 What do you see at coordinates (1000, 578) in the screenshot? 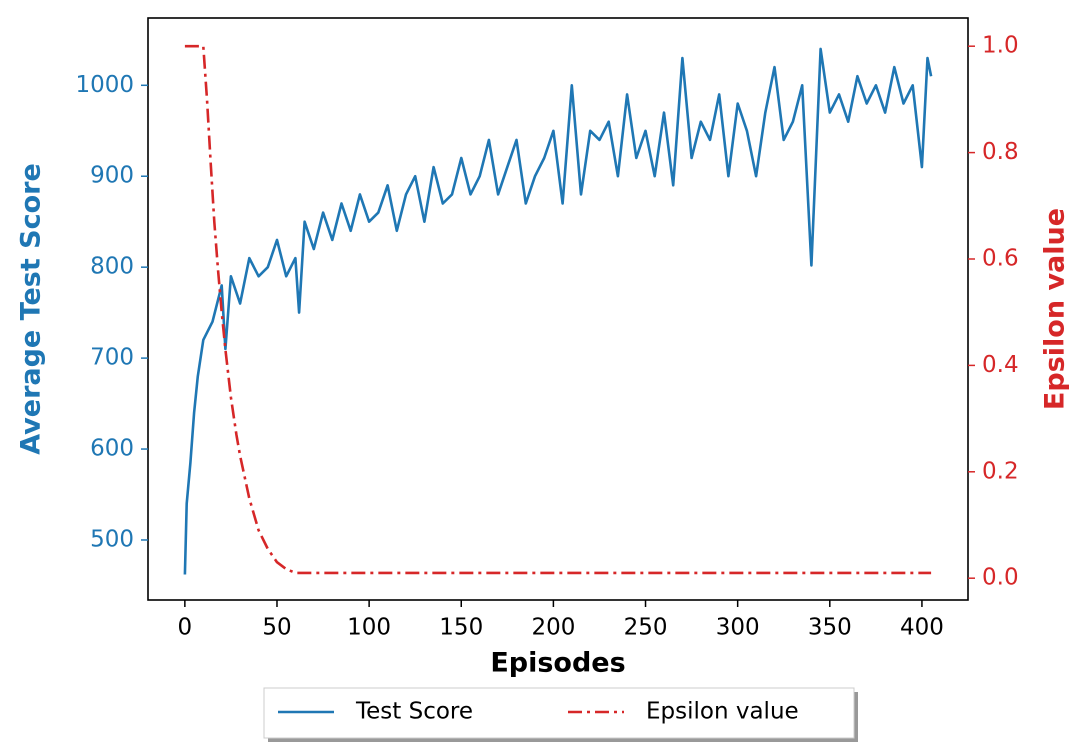
I see `y2-tick-label: 0.0` at bounding box center [1000, 578].